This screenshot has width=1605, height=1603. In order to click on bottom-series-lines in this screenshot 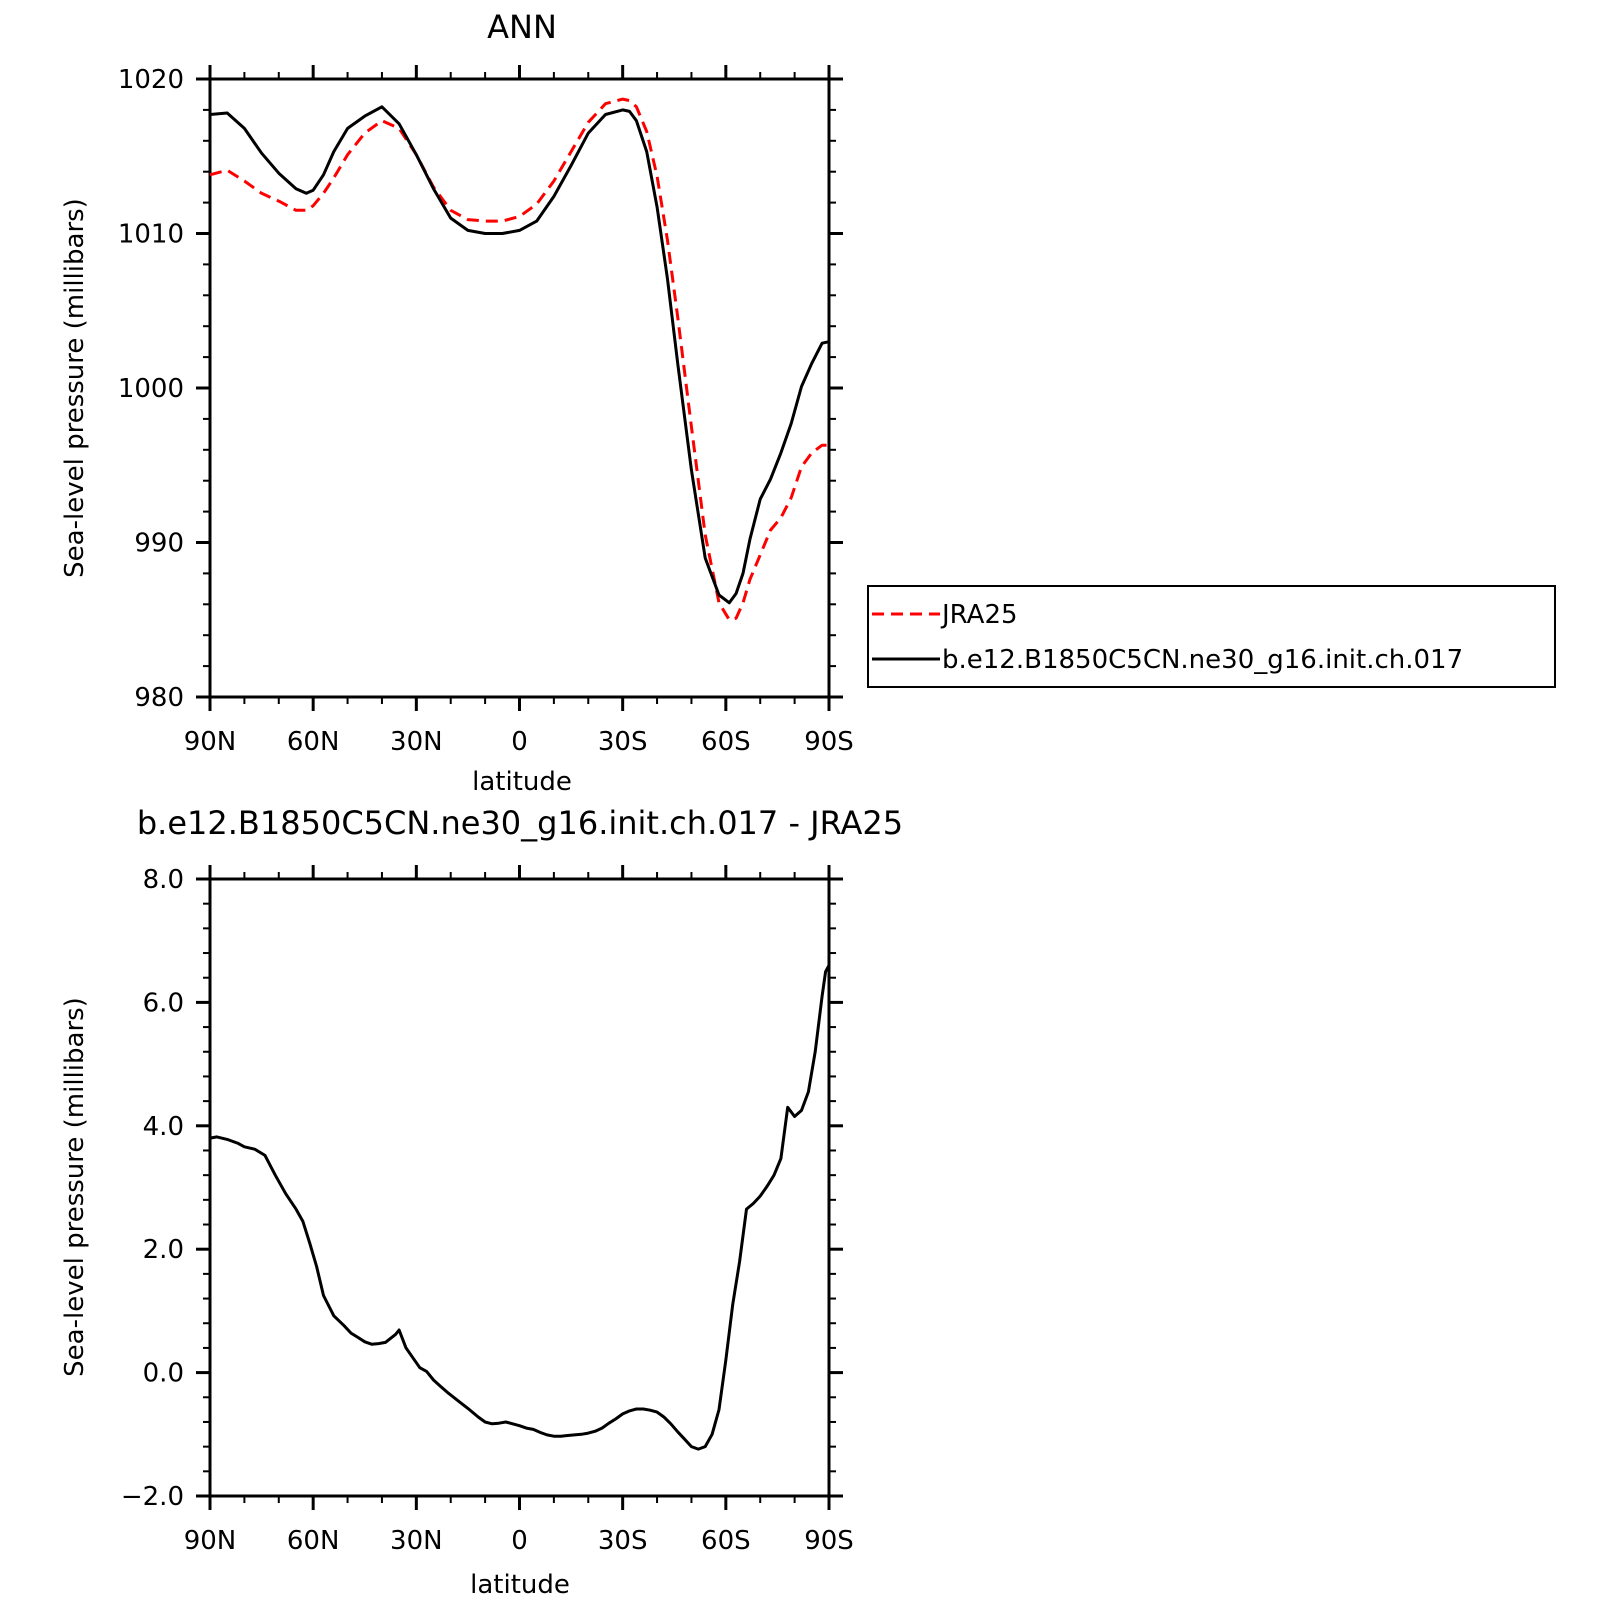, I will do `click(520, 1207)`.